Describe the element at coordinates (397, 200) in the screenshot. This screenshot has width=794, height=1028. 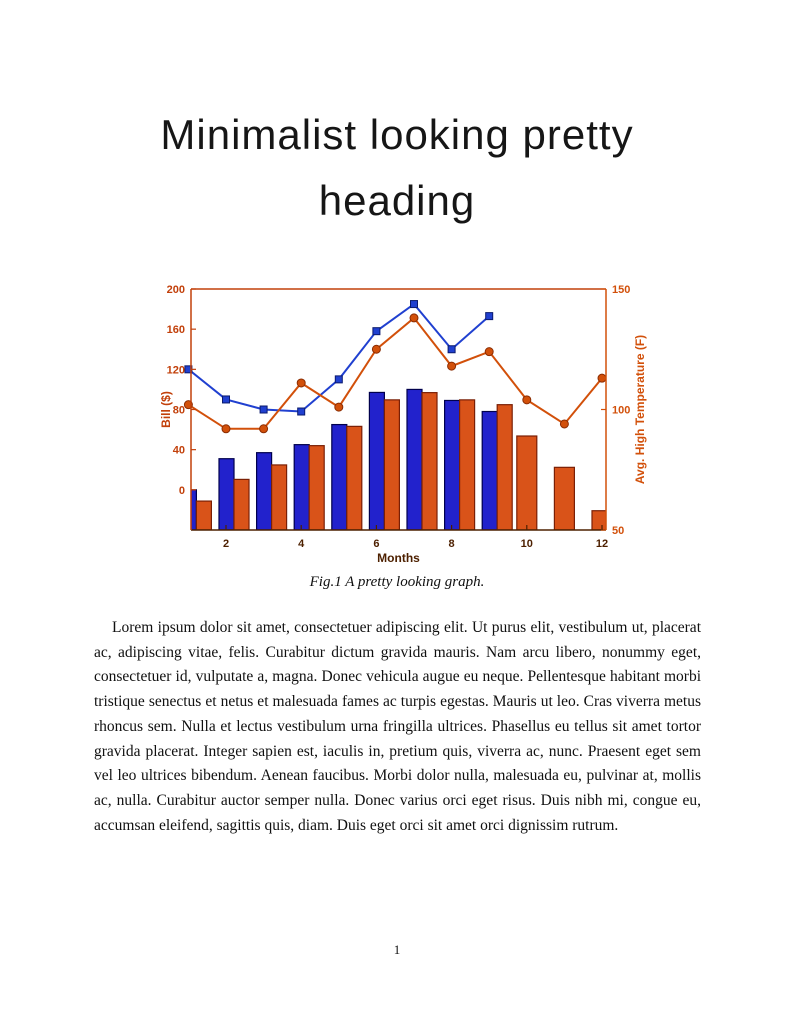
I see `page-title-line2: heading` at that location.